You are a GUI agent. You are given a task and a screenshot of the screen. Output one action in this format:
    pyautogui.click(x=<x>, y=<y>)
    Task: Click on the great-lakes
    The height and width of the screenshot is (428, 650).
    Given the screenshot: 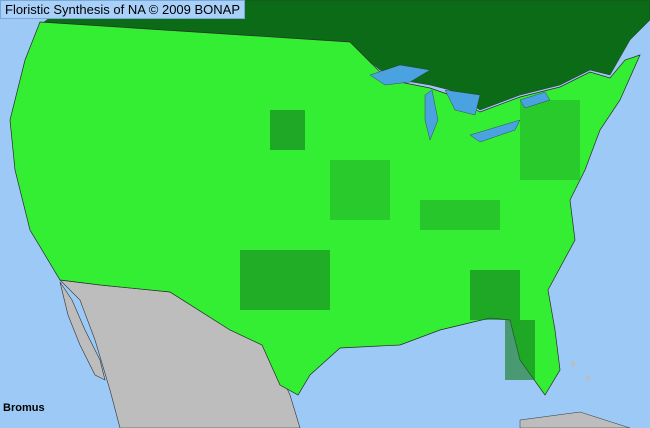 What is the action you would take?
    pyautogui.click(x=460, y=103)
    